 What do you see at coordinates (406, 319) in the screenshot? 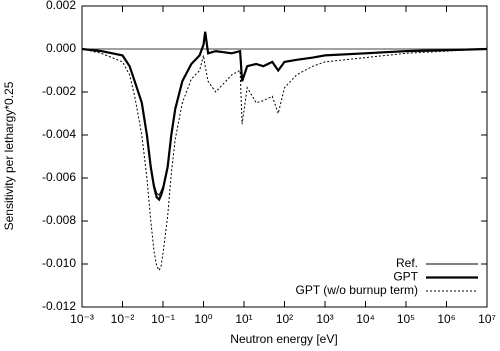
I see `x-tick-label: 10⁵` at bounding box center [406, 319].